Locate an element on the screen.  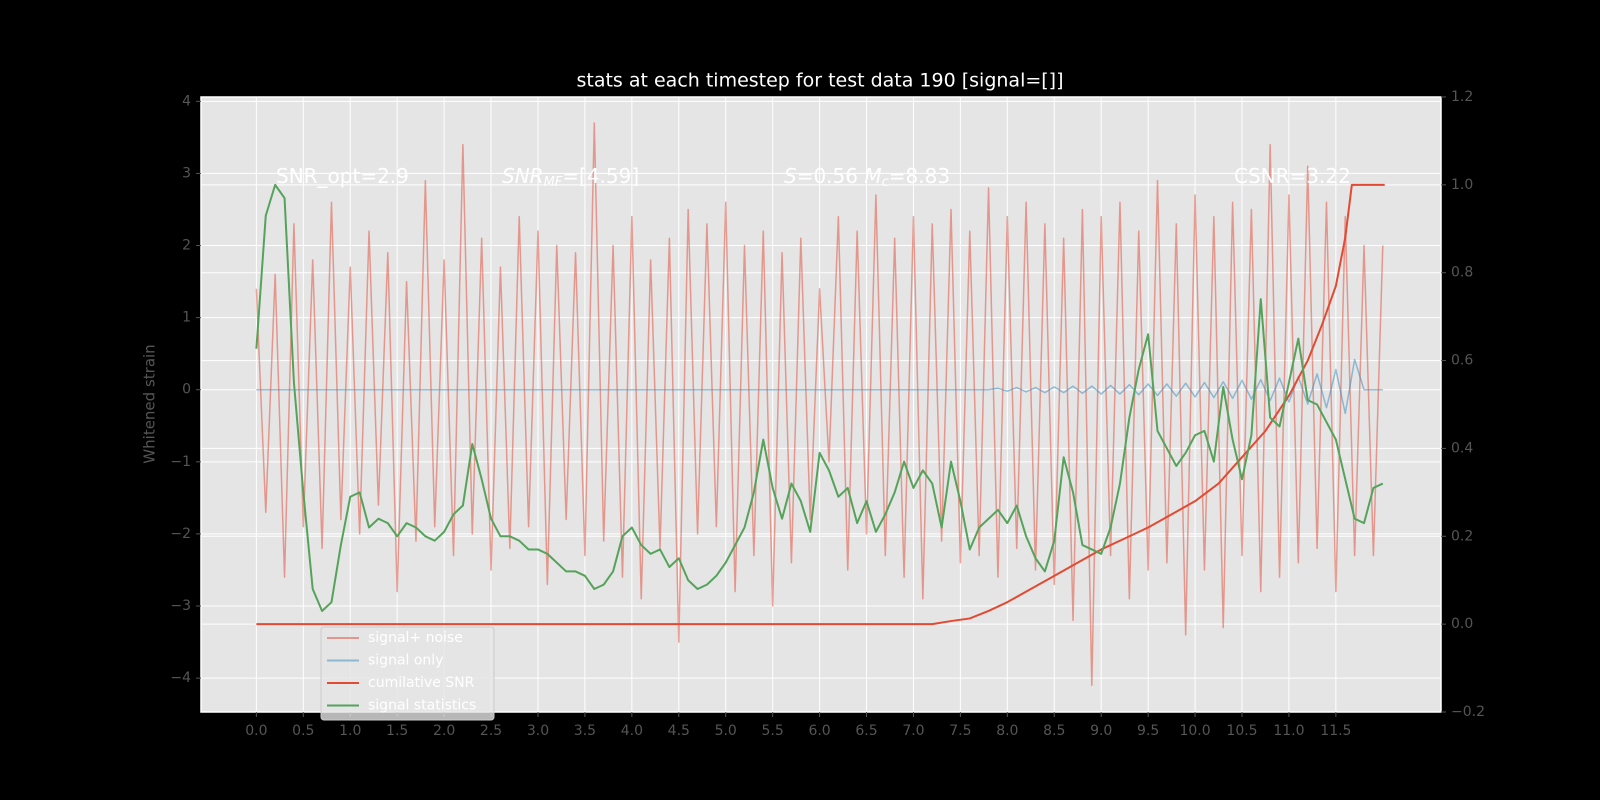
x-tick-label: 4.5 is located at coordinates (679, 731).